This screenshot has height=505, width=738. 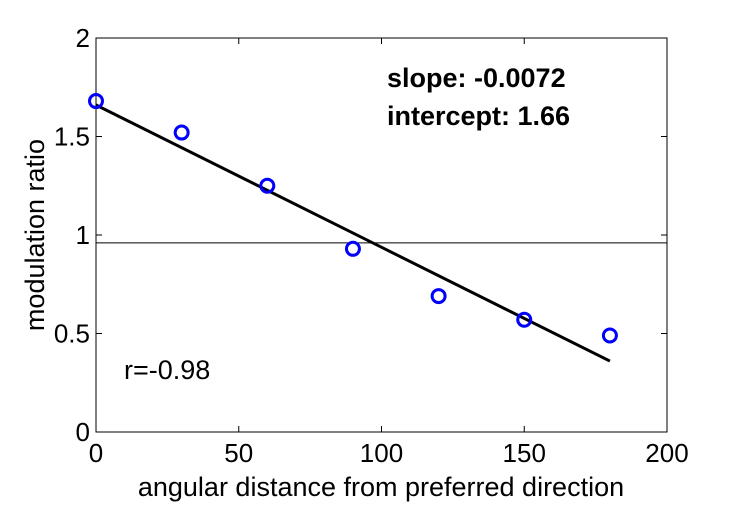 I want to click on intercept-annotation: intercept: 1.66, so click(x=478, y=116).